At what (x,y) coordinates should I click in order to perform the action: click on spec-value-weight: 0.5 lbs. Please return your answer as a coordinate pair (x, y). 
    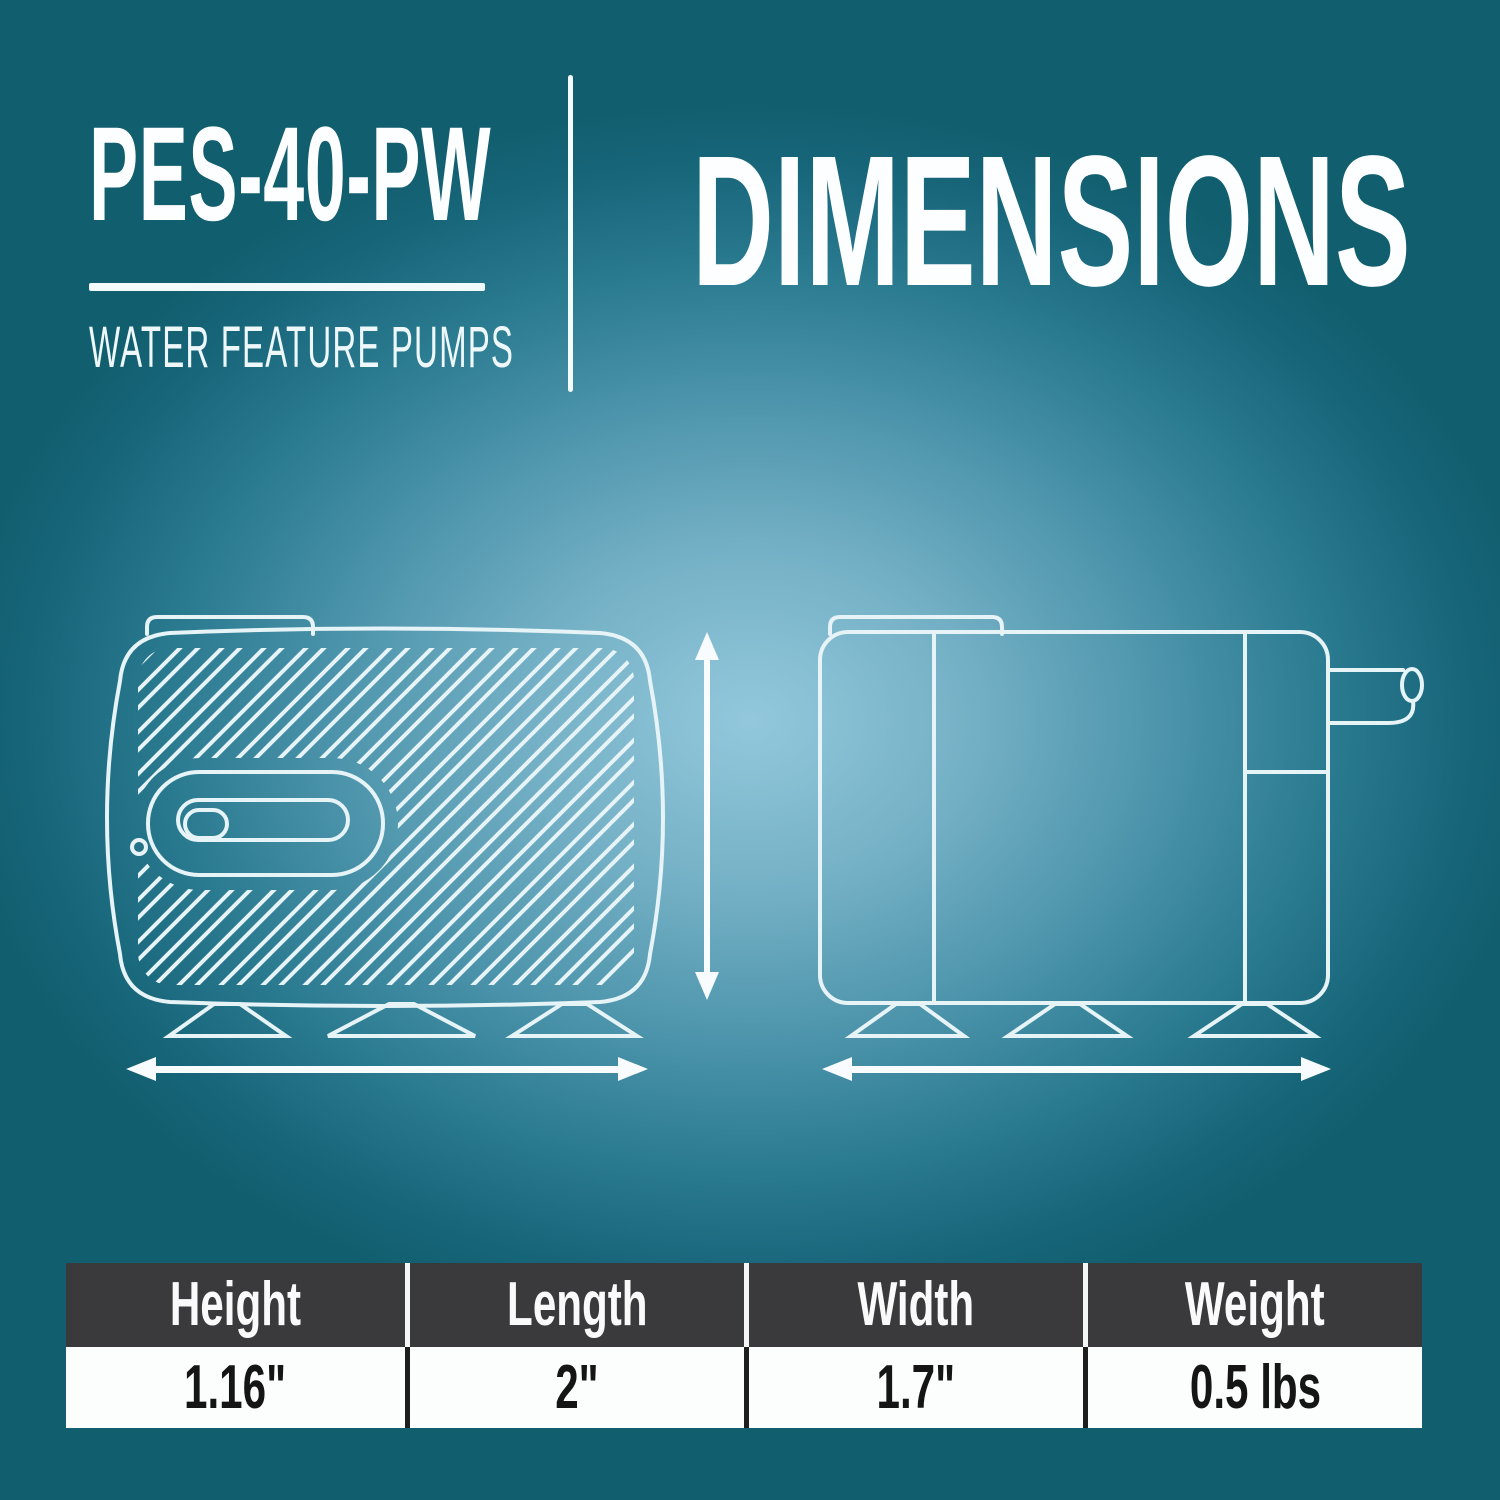
    Looking at the image, I should click on (1252, 1387).